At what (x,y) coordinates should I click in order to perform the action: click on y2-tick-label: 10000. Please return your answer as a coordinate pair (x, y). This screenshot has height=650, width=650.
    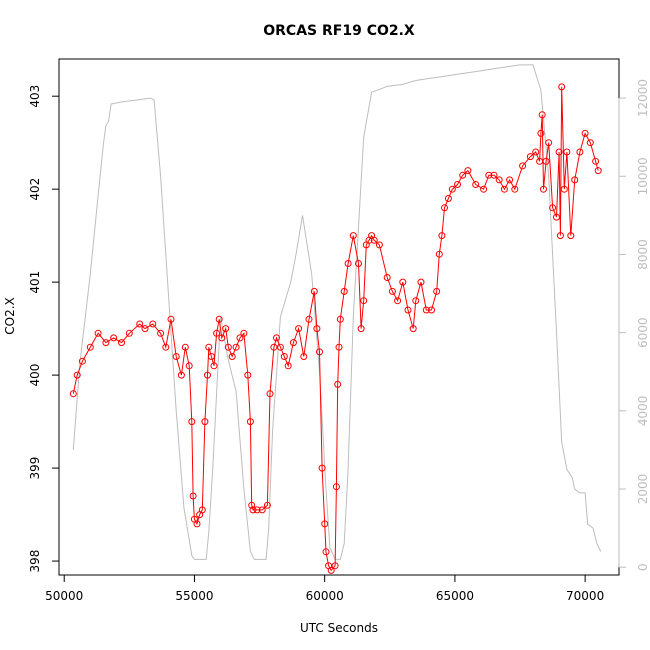
    Looking at the image, I should click on (643, 176).